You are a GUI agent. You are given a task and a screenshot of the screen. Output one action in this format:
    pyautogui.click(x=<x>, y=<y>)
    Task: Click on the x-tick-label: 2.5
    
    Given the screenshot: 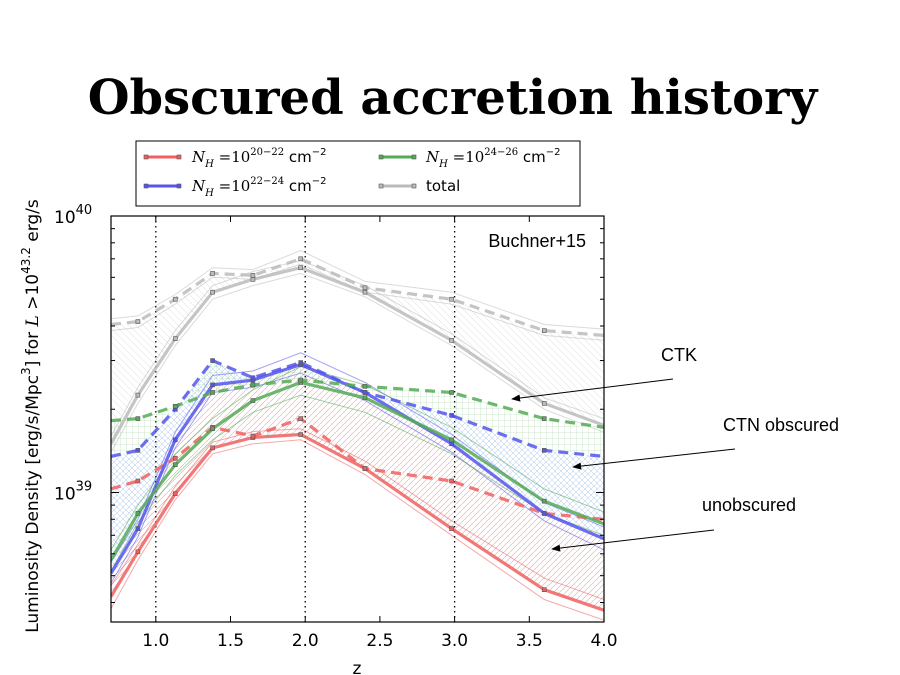 What is the action you would take?
    pyautogui.click(x=379, y=641)
    